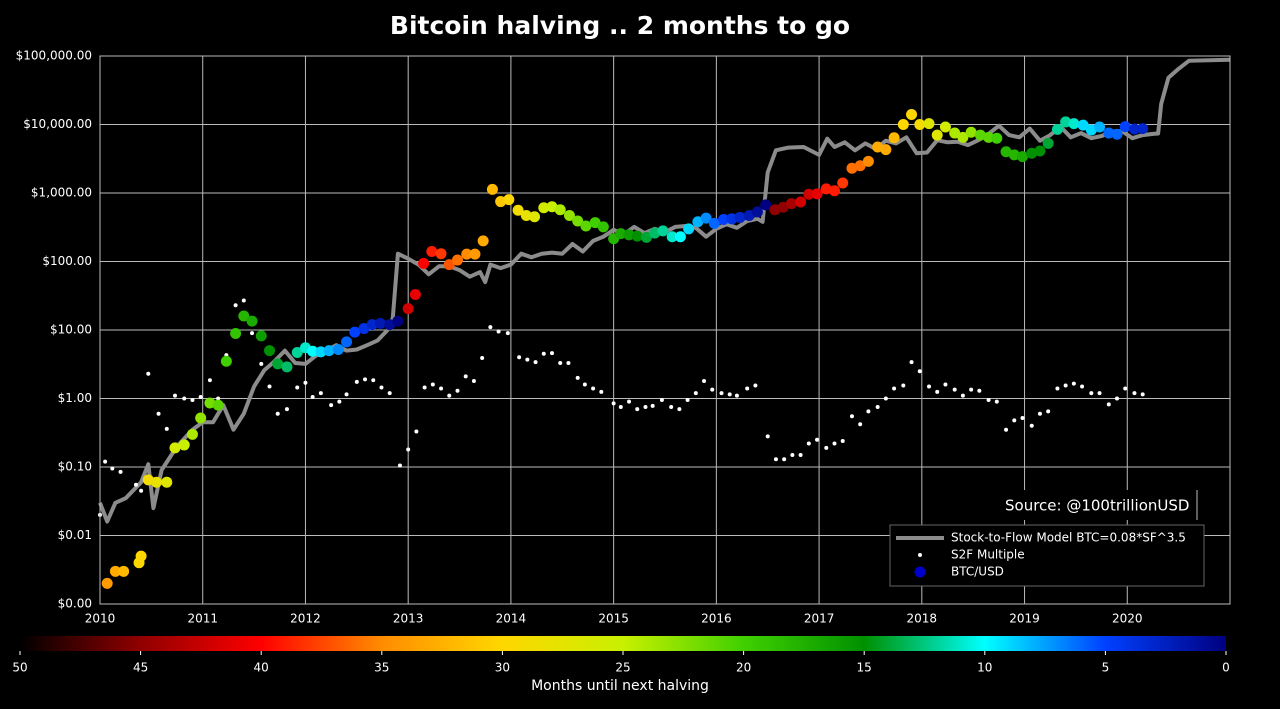 The height and width of the screenshot is (709, 1280). Describe the element at coordinates (988, 555) in the screenshot. I see `legend-label: S2F Multiple` at that location.